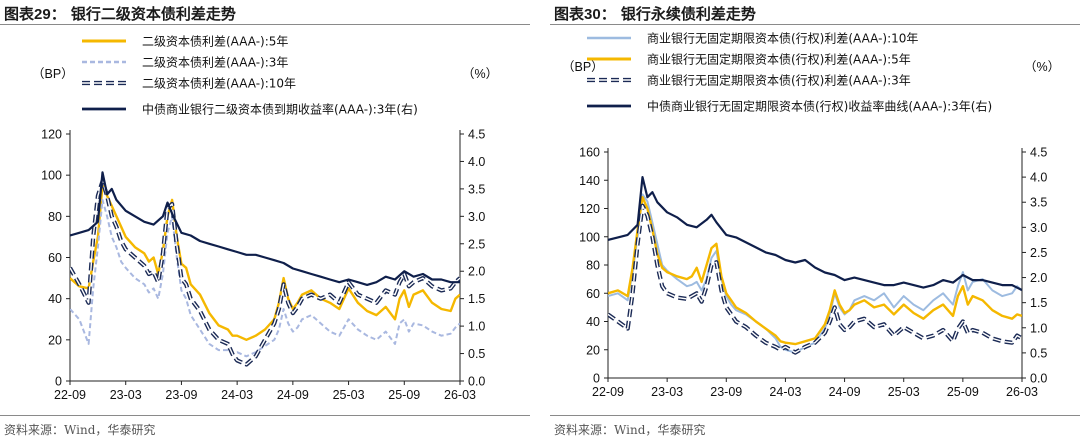  What do you see at coordinates (143, 14) in the screenshot?
I see `title-text: ： 银行二级资本债利差走势` at bounding box center [143, 14].